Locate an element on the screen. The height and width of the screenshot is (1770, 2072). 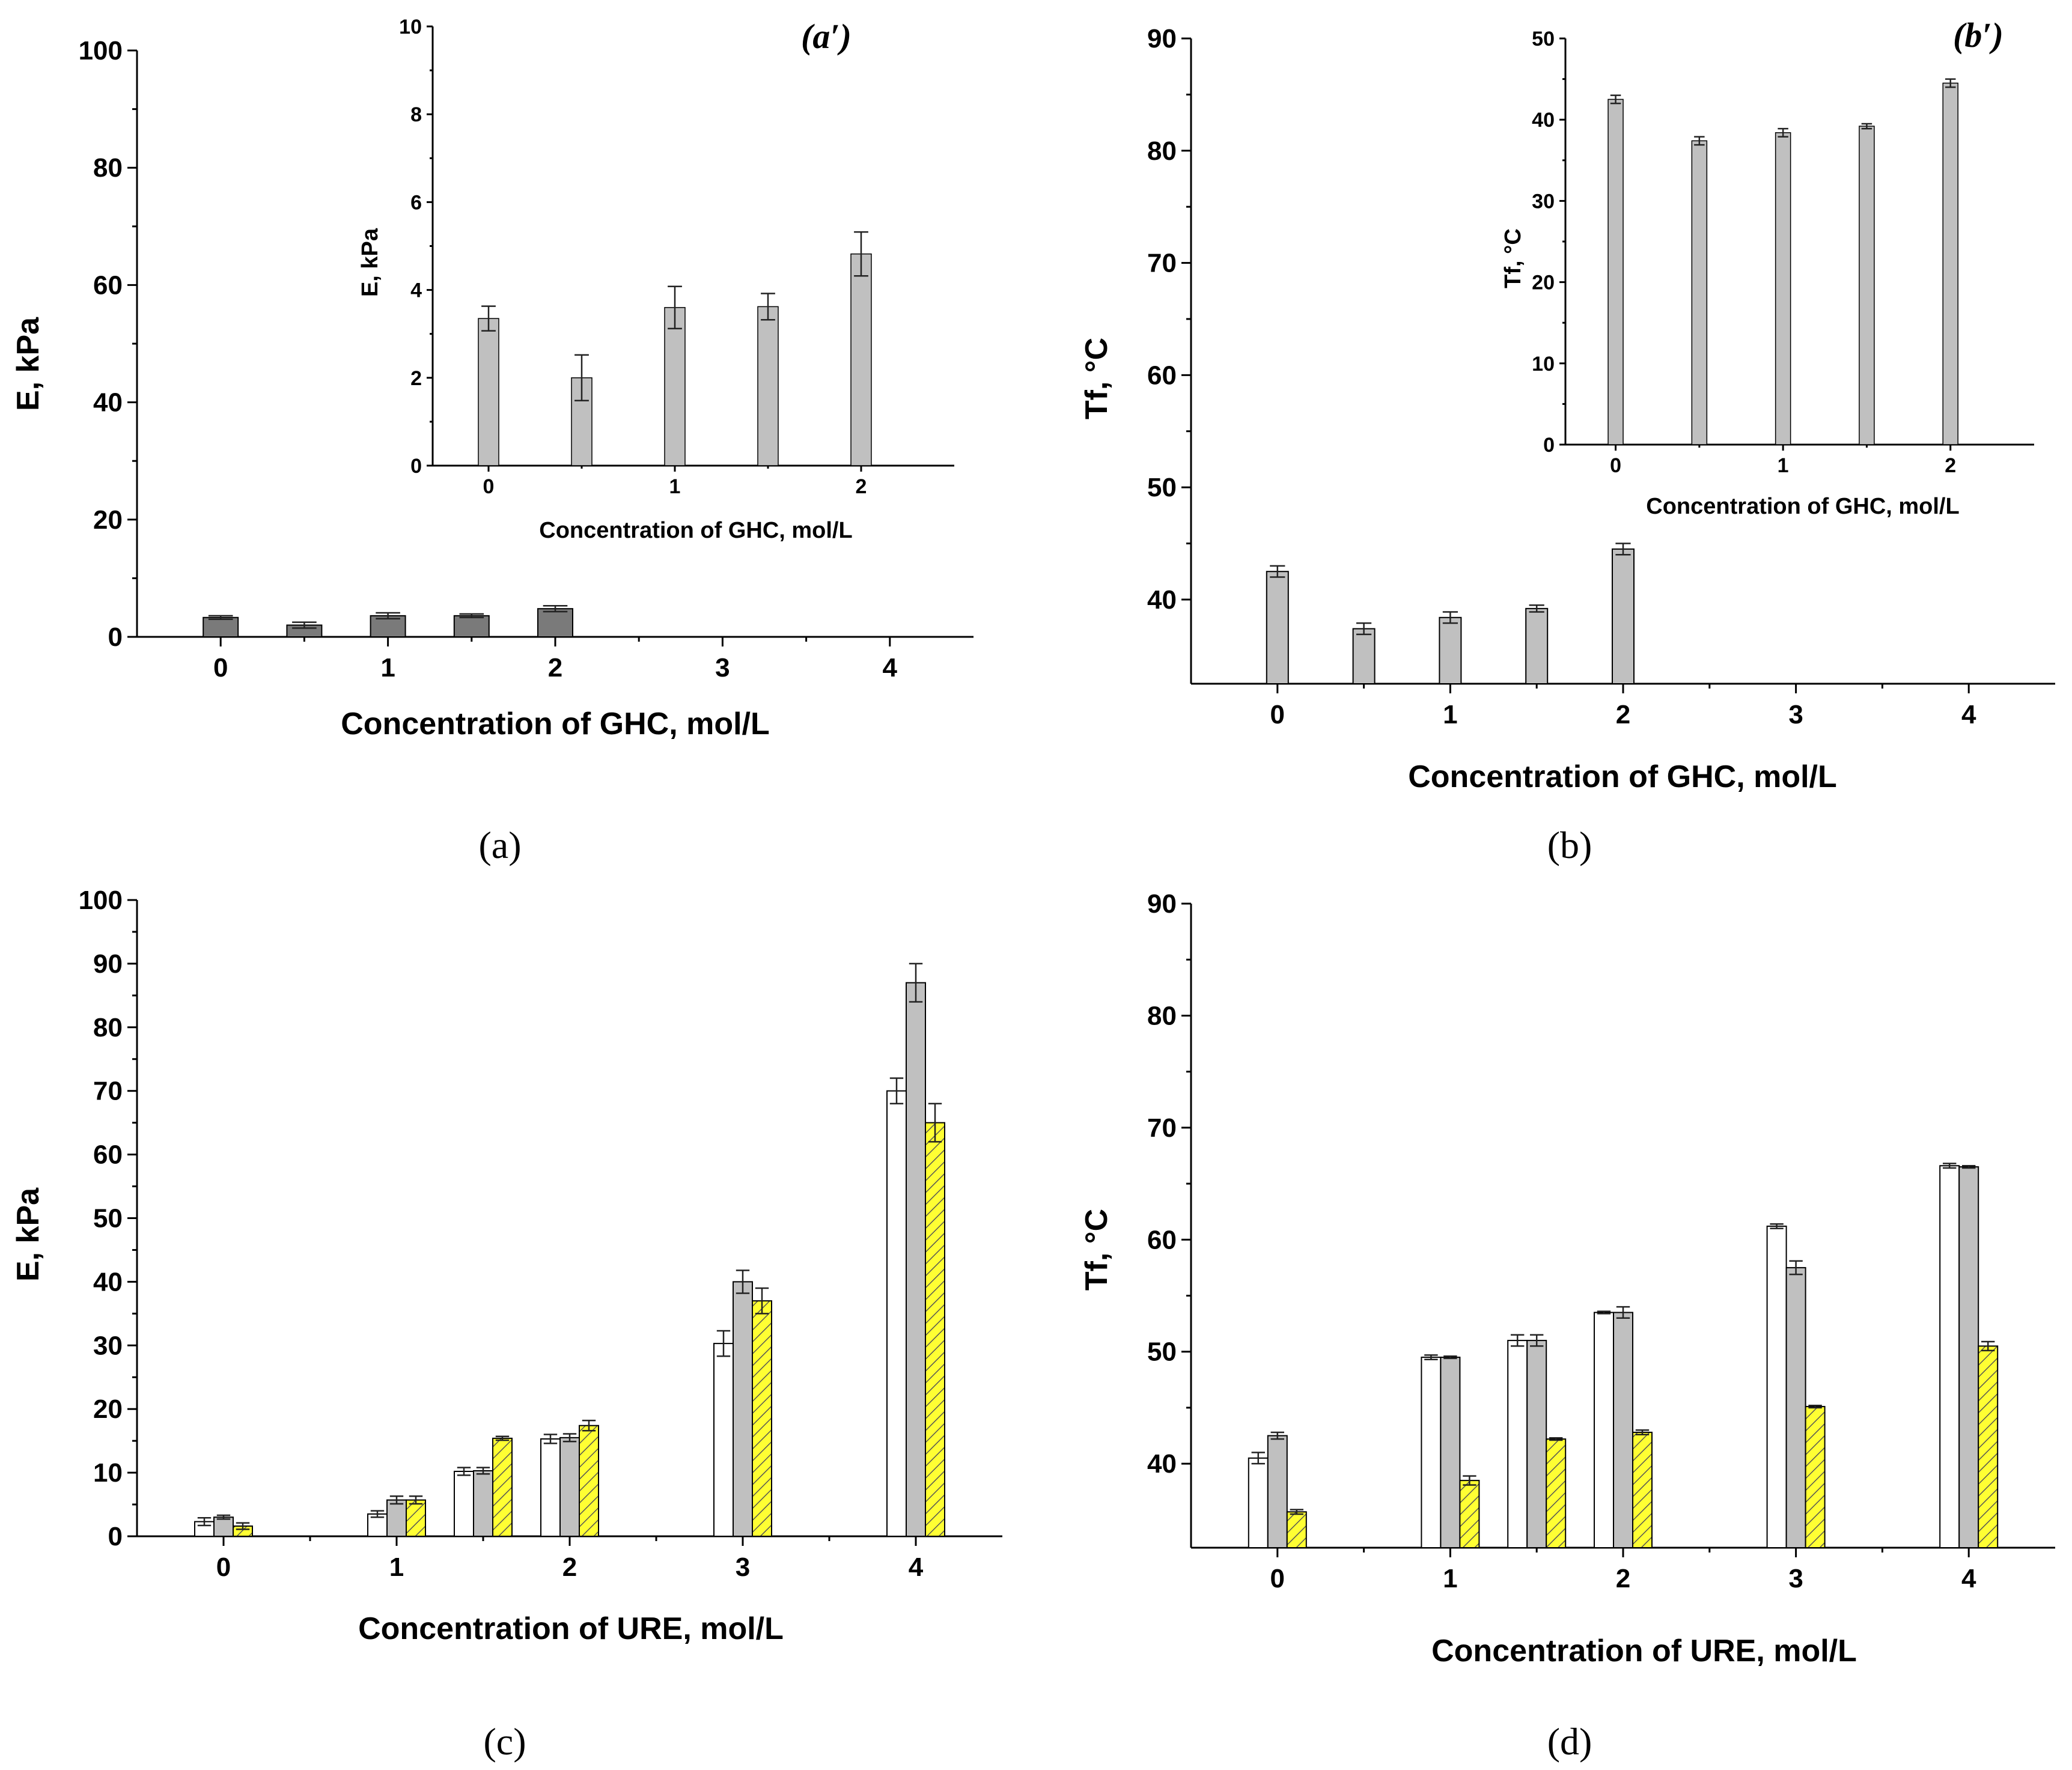
panel-c-x-axis-title: Concentration of URE, mol/L is located at coordinates (571, 1628).